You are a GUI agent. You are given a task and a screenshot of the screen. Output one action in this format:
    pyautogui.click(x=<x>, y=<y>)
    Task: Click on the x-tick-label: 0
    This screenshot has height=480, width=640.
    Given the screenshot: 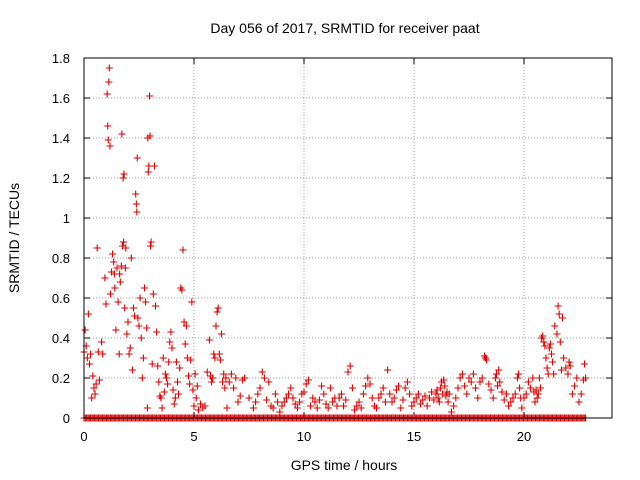 What is the action you would take?
    pyautogui.click(x=83, y=436)
    